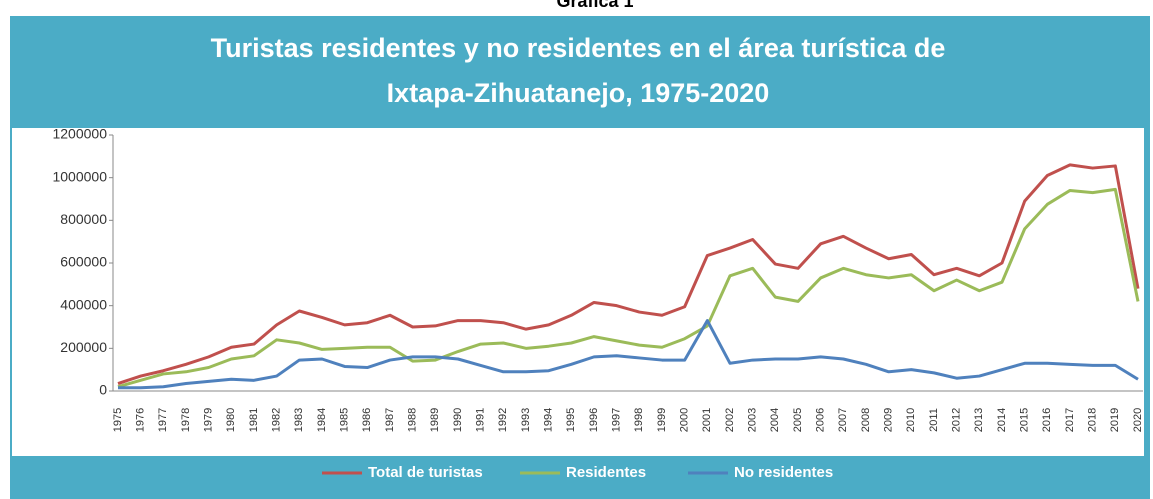  I want to click on x-tick-label: 1999, so click(662, 420).